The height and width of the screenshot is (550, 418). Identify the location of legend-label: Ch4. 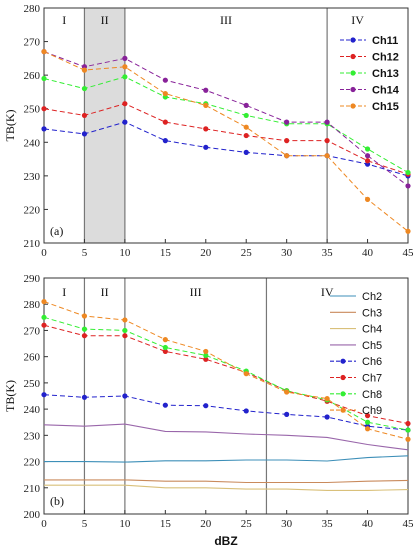
(372, 330).